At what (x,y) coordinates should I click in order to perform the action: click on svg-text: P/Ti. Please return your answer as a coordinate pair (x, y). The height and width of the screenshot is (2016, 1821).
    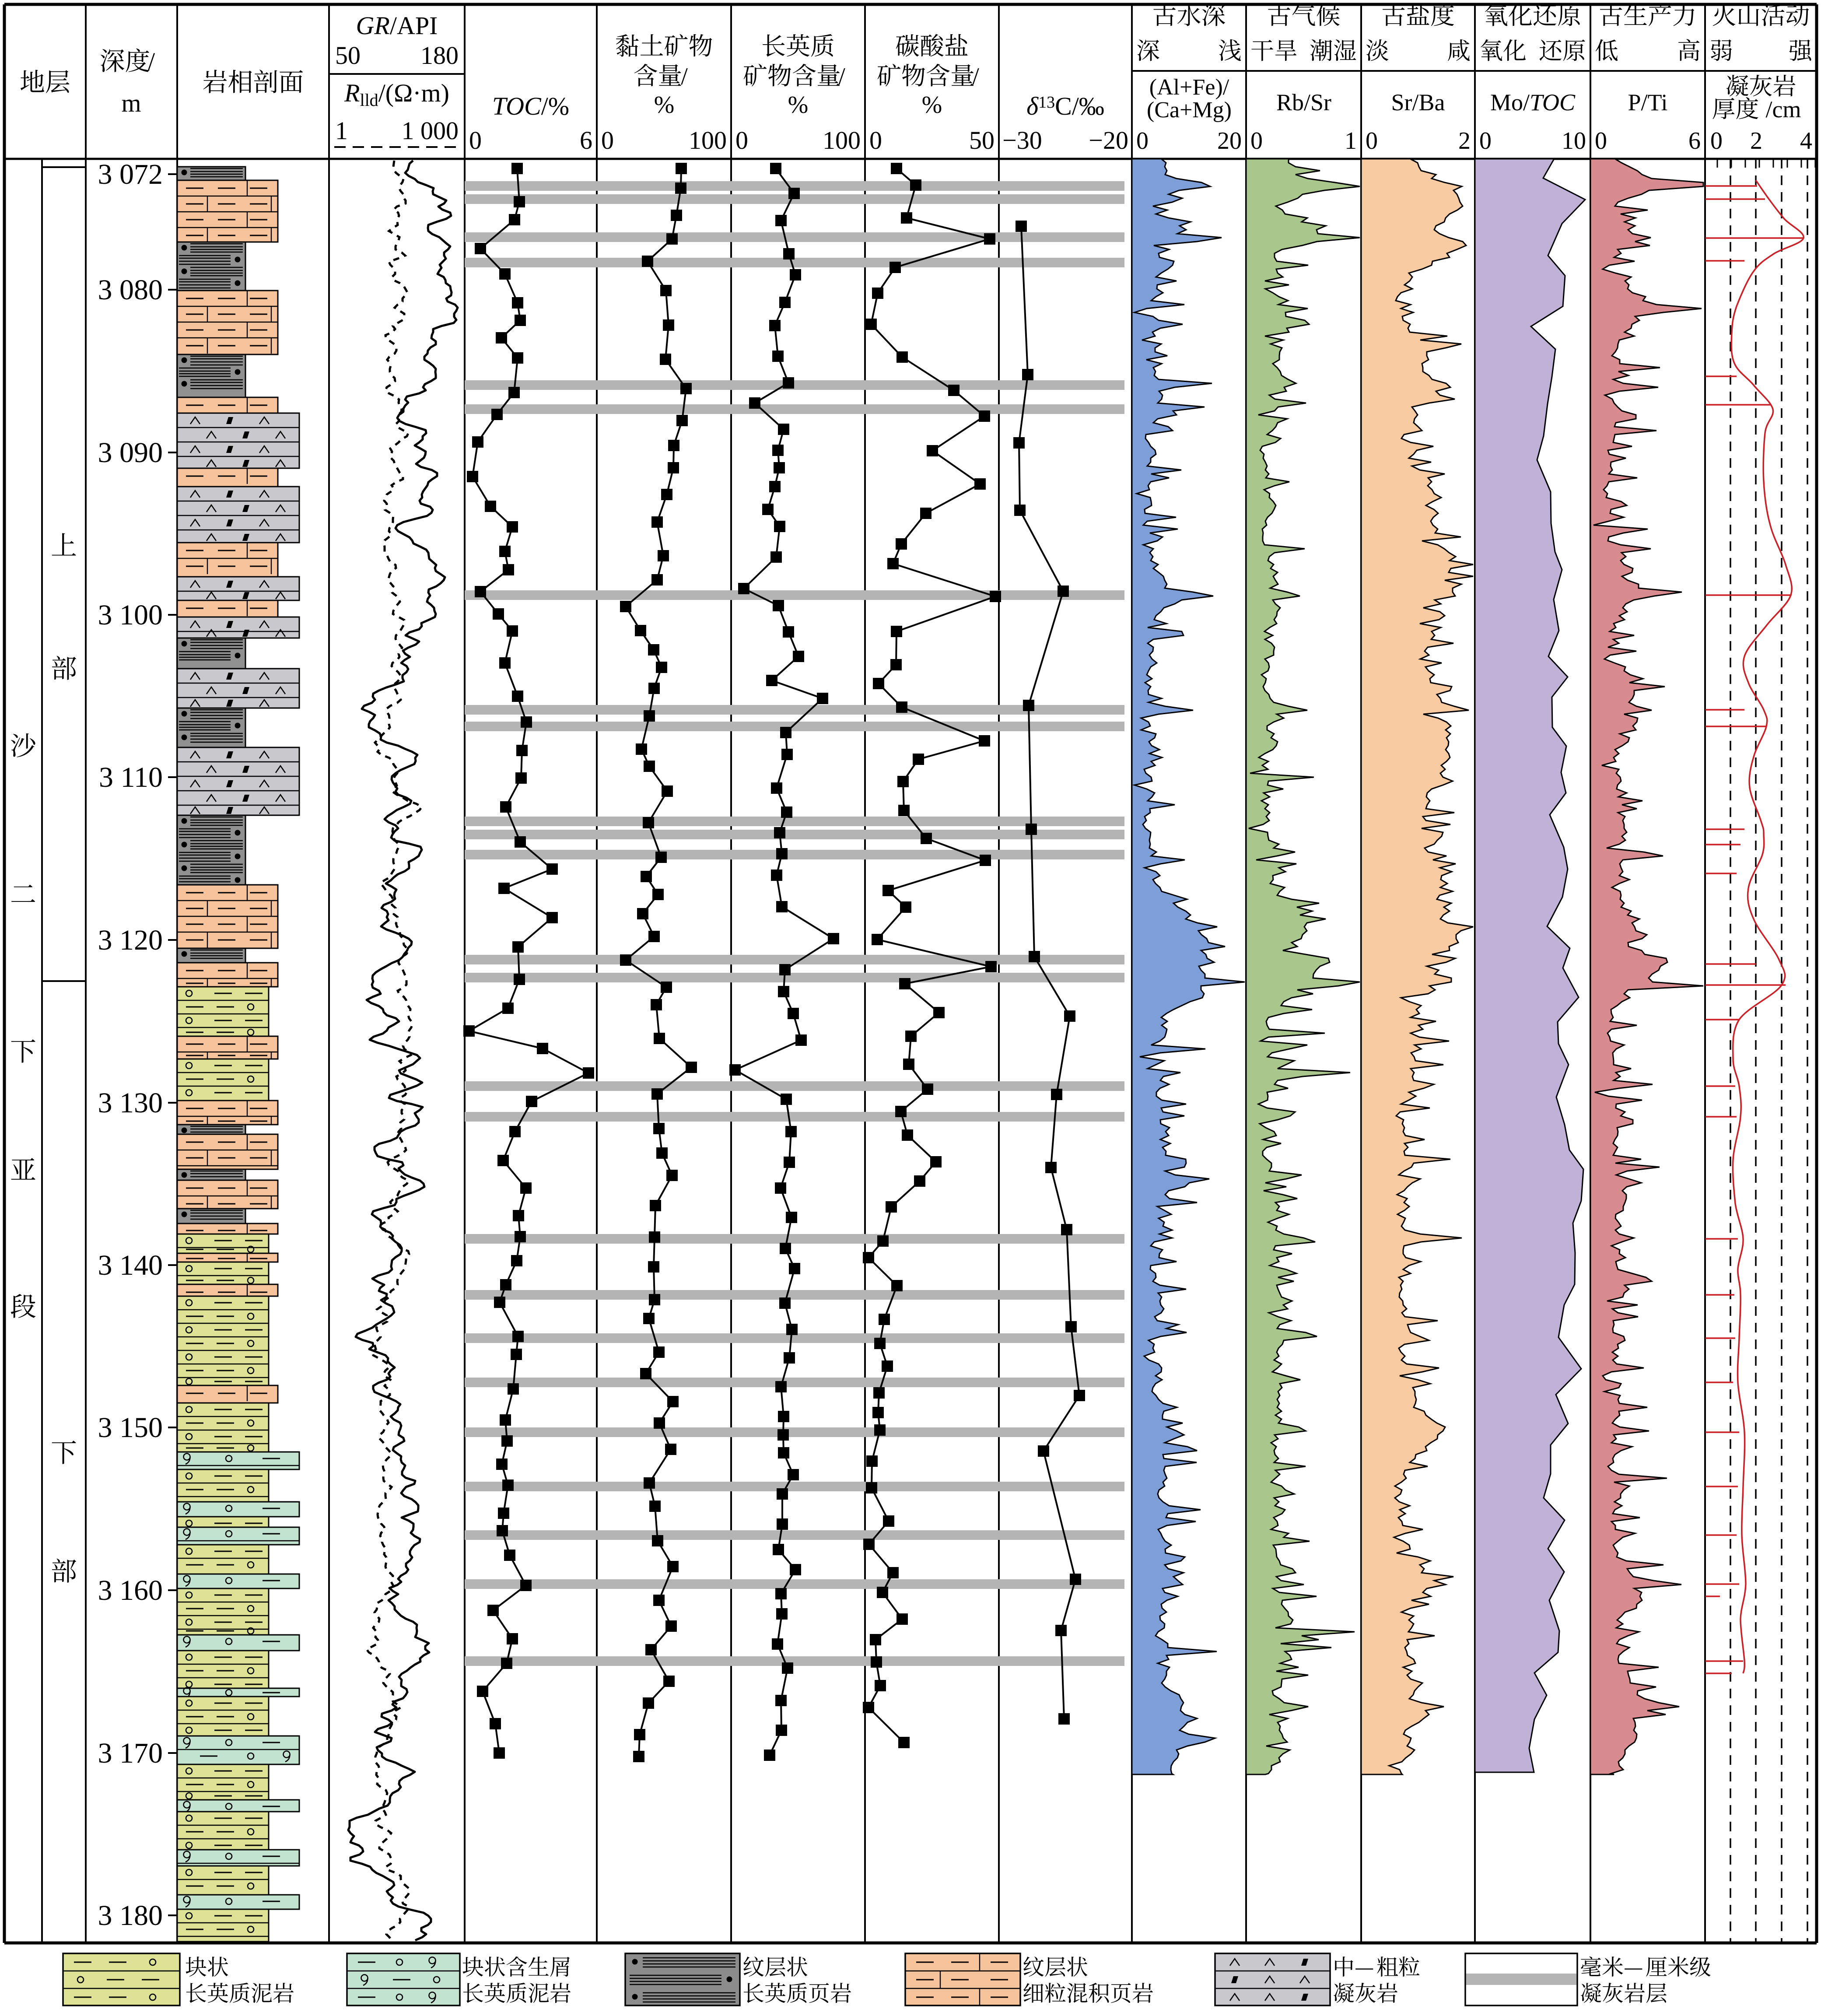
    Looking at the image, I should click on (1647, 102).